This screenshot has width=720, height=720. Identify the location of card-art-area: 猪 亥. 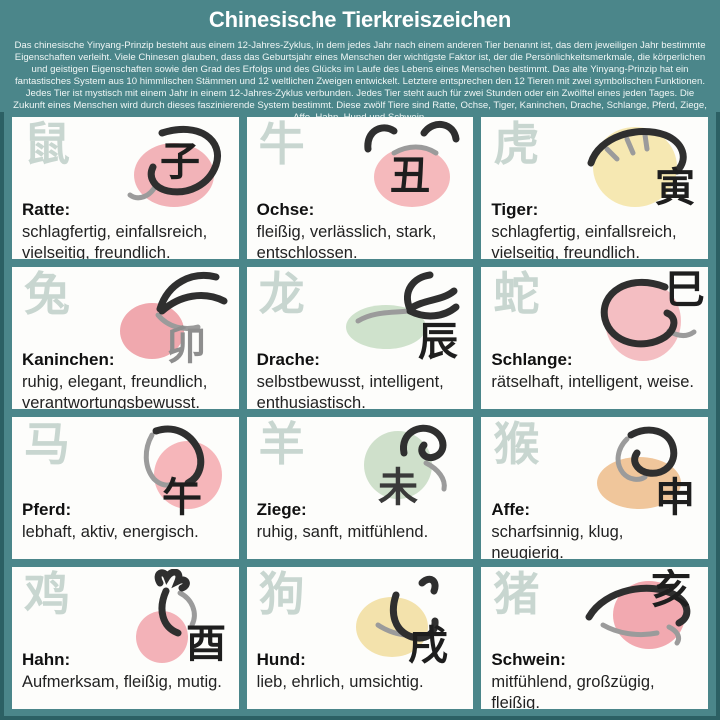
(594, 608).